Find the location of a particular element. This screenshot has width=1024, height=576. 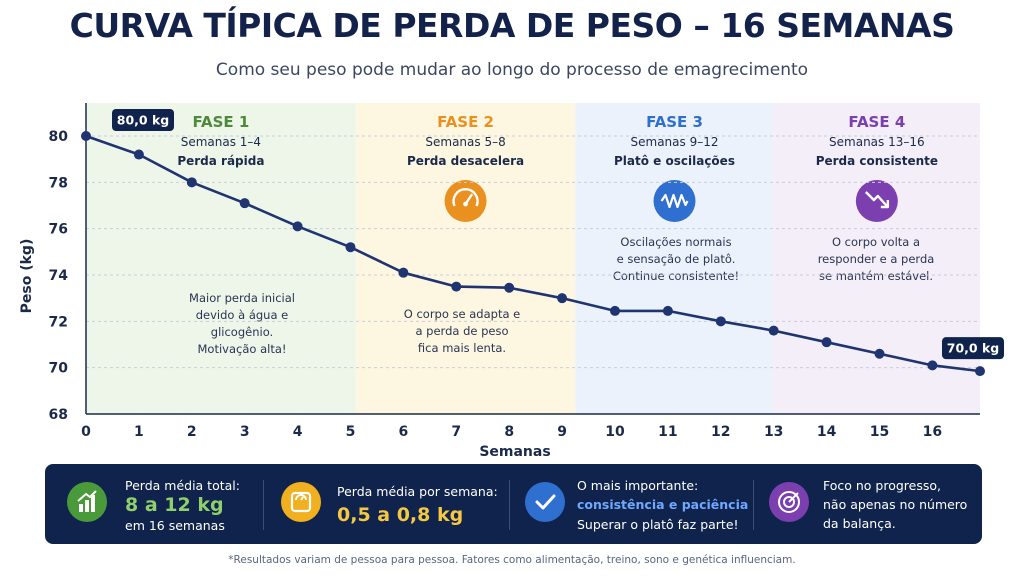

phase-4-background is located at coordinates (876, 258).